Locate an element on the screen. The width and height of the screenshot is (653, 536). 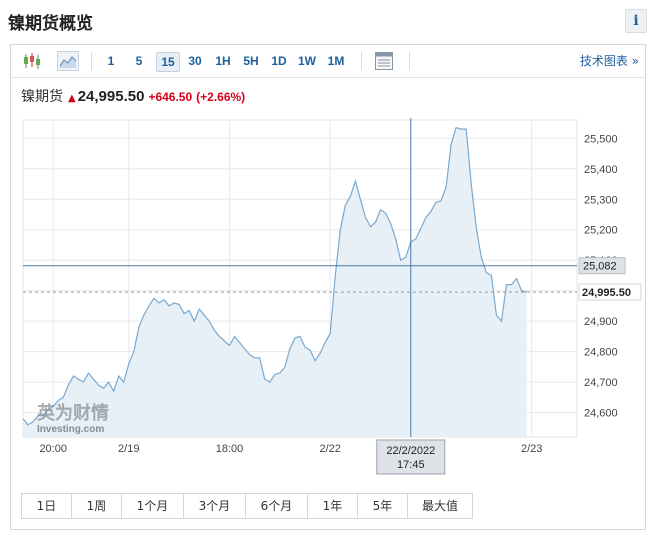
technical-chart-link: 技术图表 » is located at coordinates (609, 61).